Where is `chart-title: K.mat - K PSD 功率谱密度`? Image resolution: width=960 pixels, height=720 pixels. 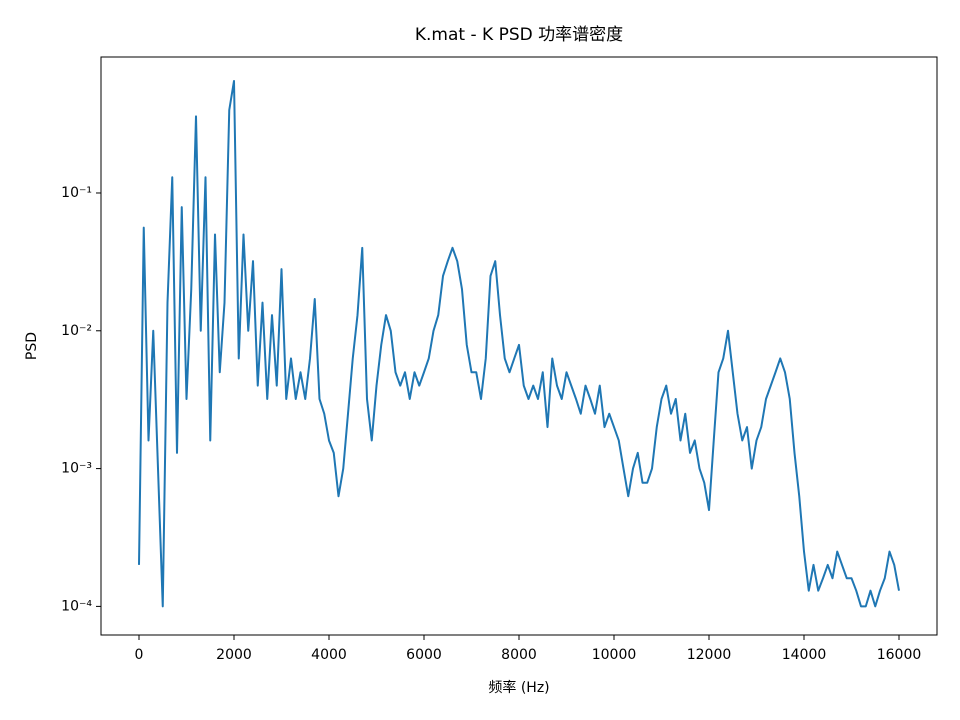
chart-title: K.mat - K PSD 功率谱密度 is located at coordinates (519, 35).